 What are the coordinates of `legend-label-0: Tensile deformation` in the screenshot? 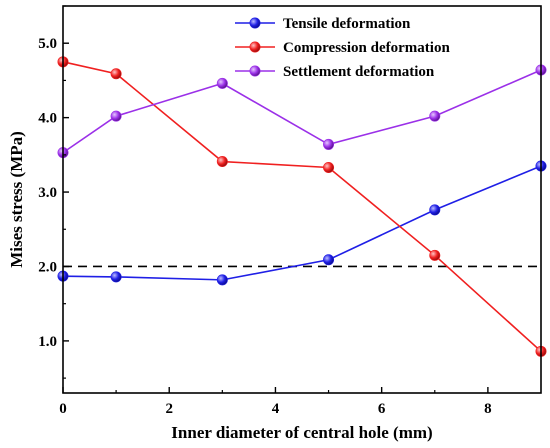 It's located at (347, 24).